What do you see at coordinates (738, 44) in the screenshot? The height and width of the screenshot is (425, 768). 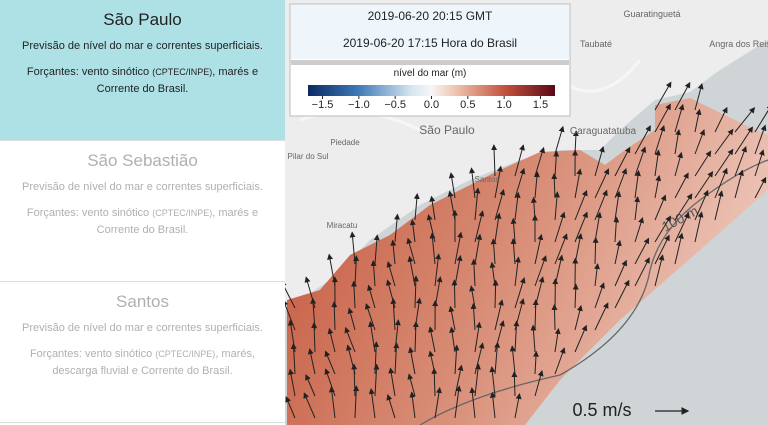 I see `place-label: Angra dos Reis` at bounding box center [738, 44].